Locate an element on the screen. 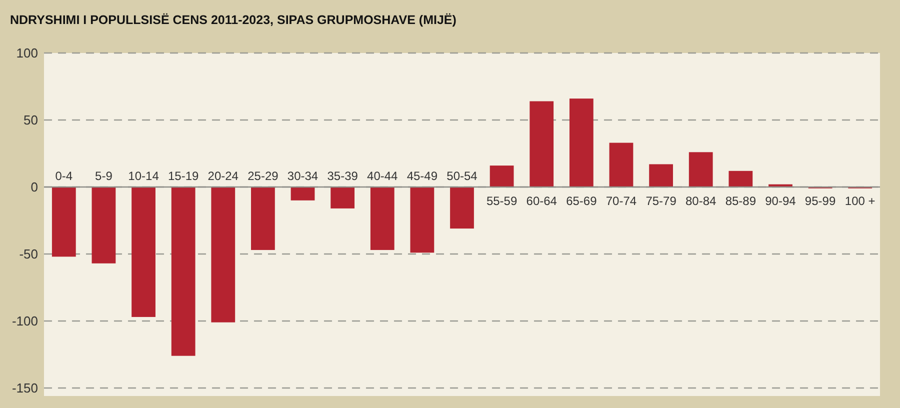 This screenshot has width=900, height=408. y-tick-label: -50 is located at coordinates (28, 254).